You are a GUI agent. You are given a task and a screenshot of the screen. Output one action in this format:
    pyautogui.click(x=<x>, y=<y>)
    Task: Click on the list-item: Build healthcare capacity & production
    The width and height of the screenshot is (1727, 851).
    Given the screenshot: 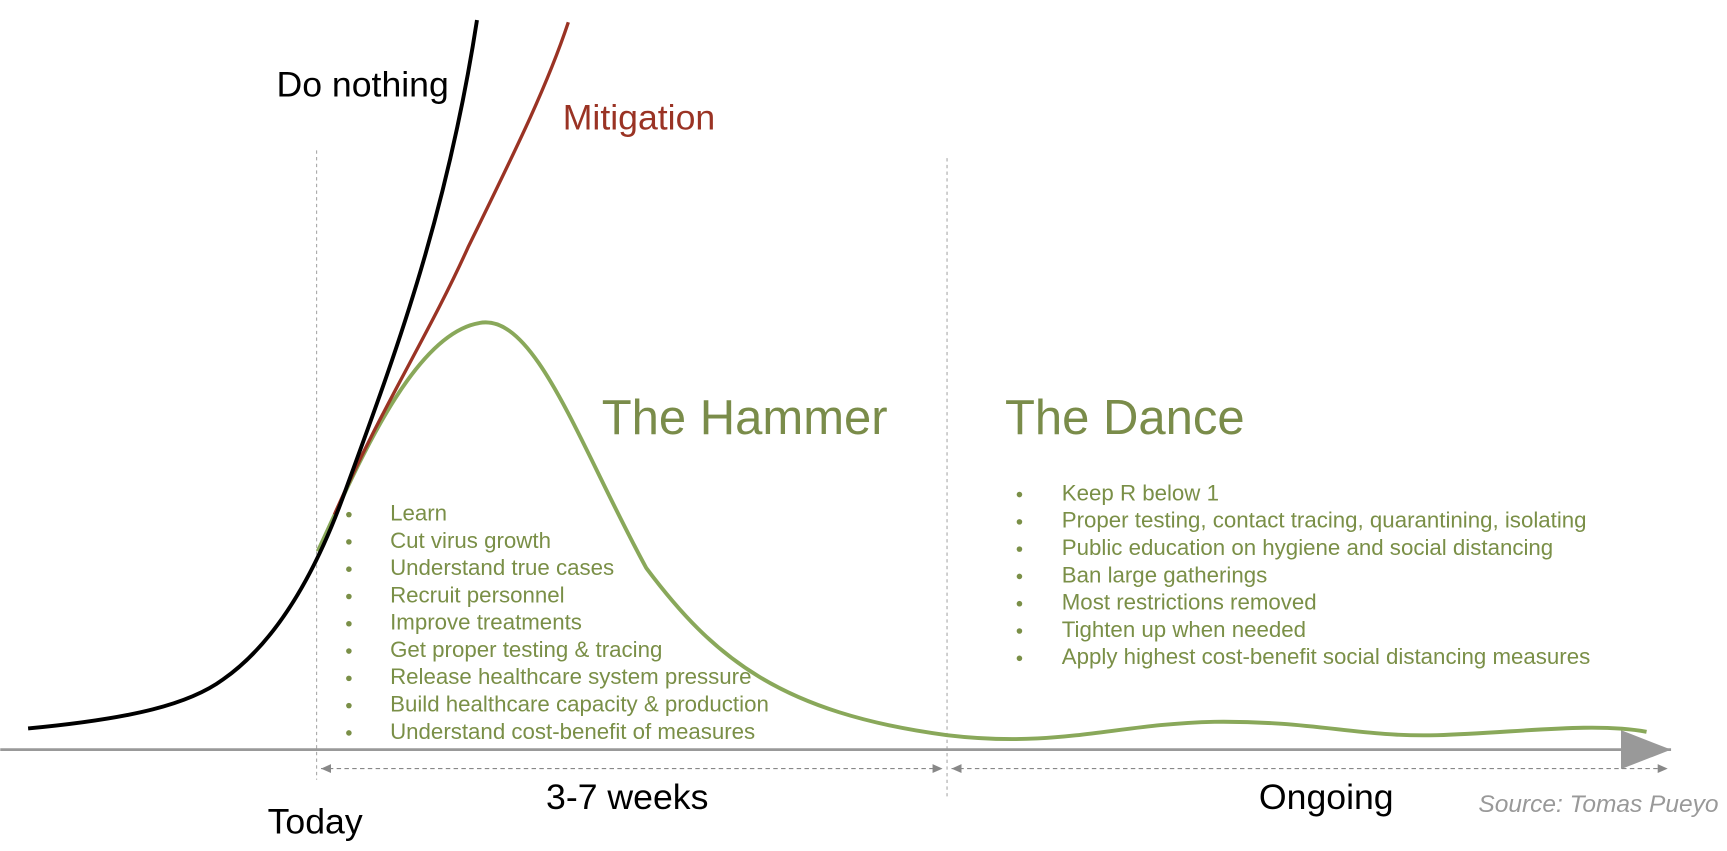 What is the action you would take?
    pyautogui.click(x=579, y=704)
    